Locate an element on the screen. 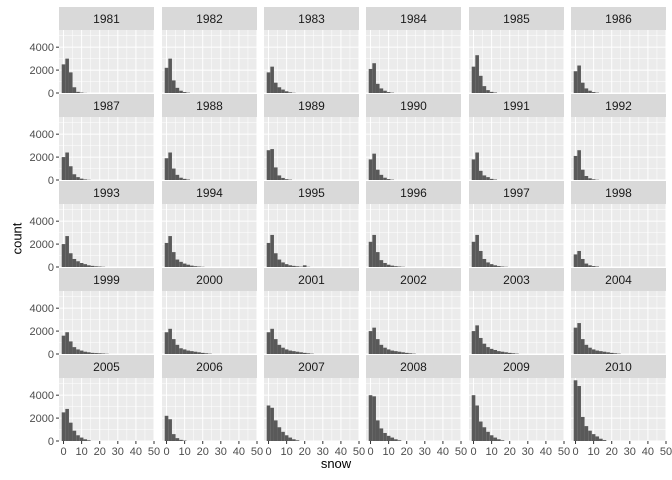 The height and width of the screenshot is (480, 672). facet-strip-label: 1999 is located at coordinates (106, 280).